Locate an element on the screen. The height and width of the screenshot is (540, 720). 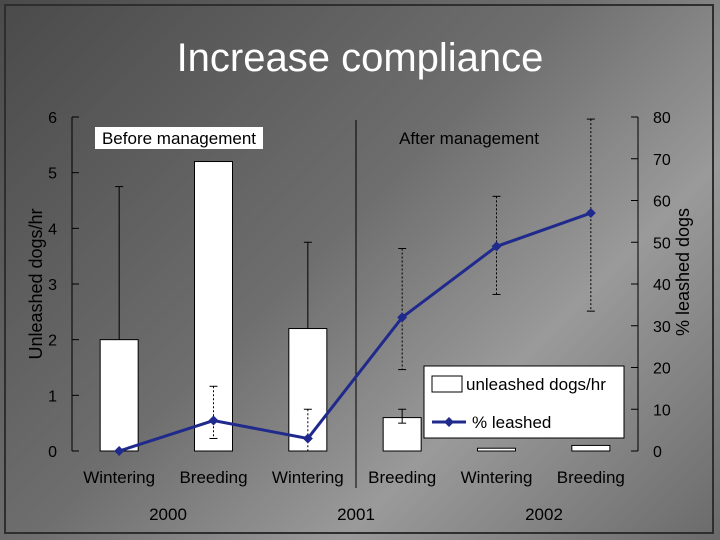
y2-tick-label: 20 is located at coordinates (662, 369).